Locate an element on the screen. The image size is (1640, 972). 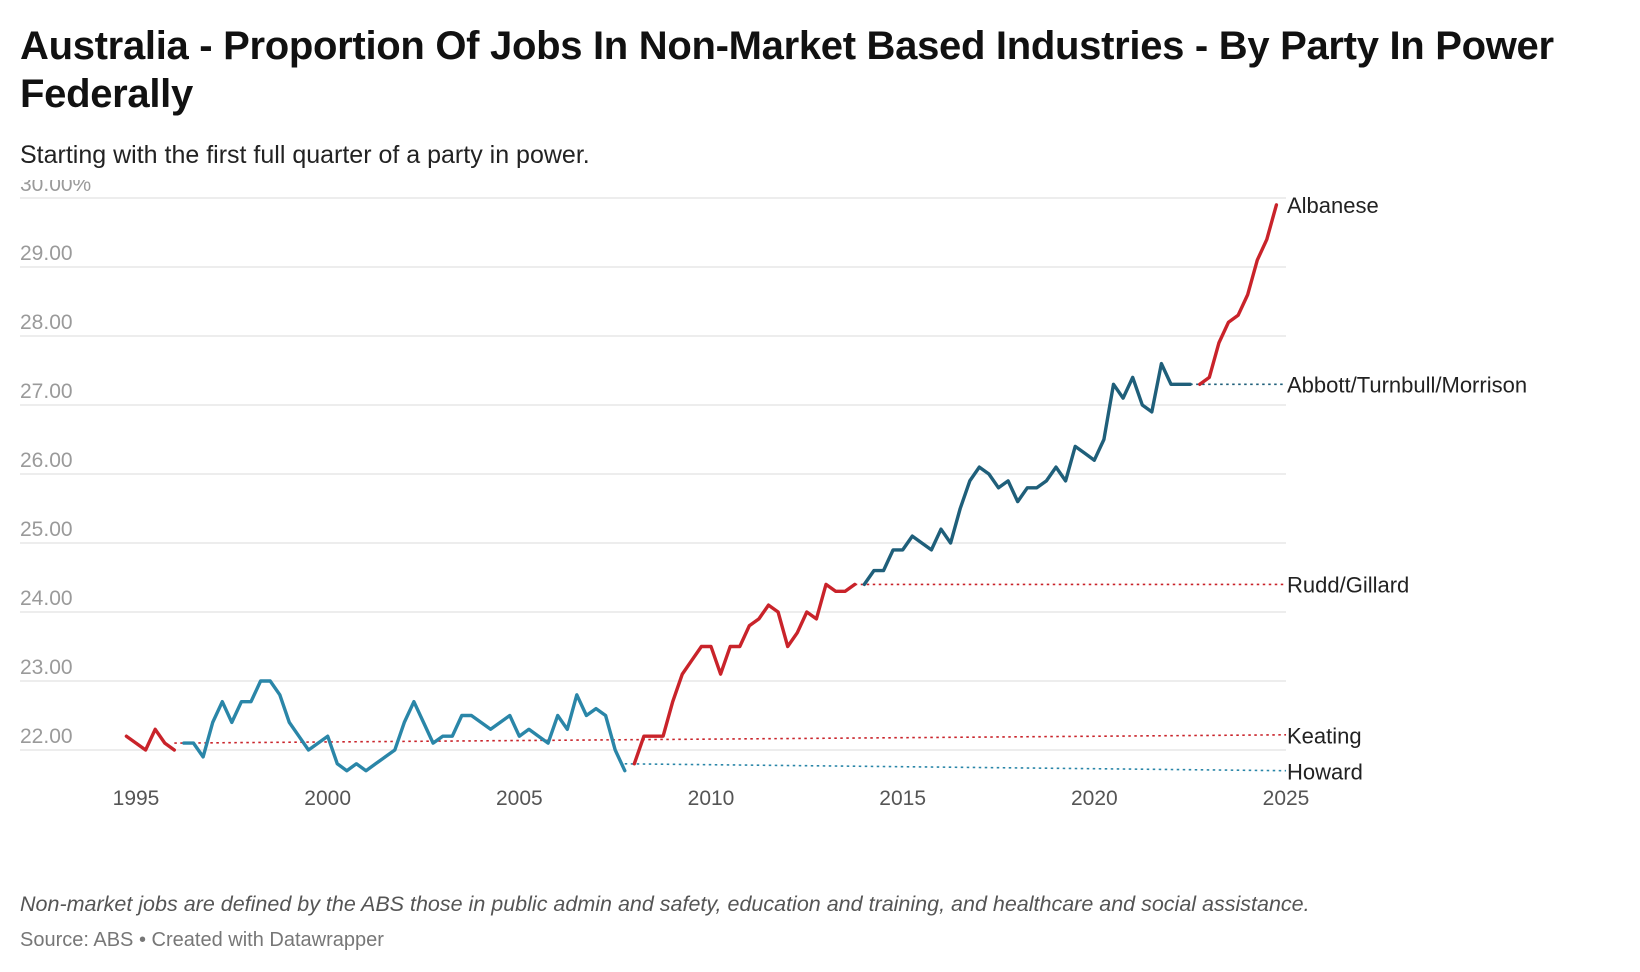
x-tick-label: 2010 is located at coordinates (711, 798).